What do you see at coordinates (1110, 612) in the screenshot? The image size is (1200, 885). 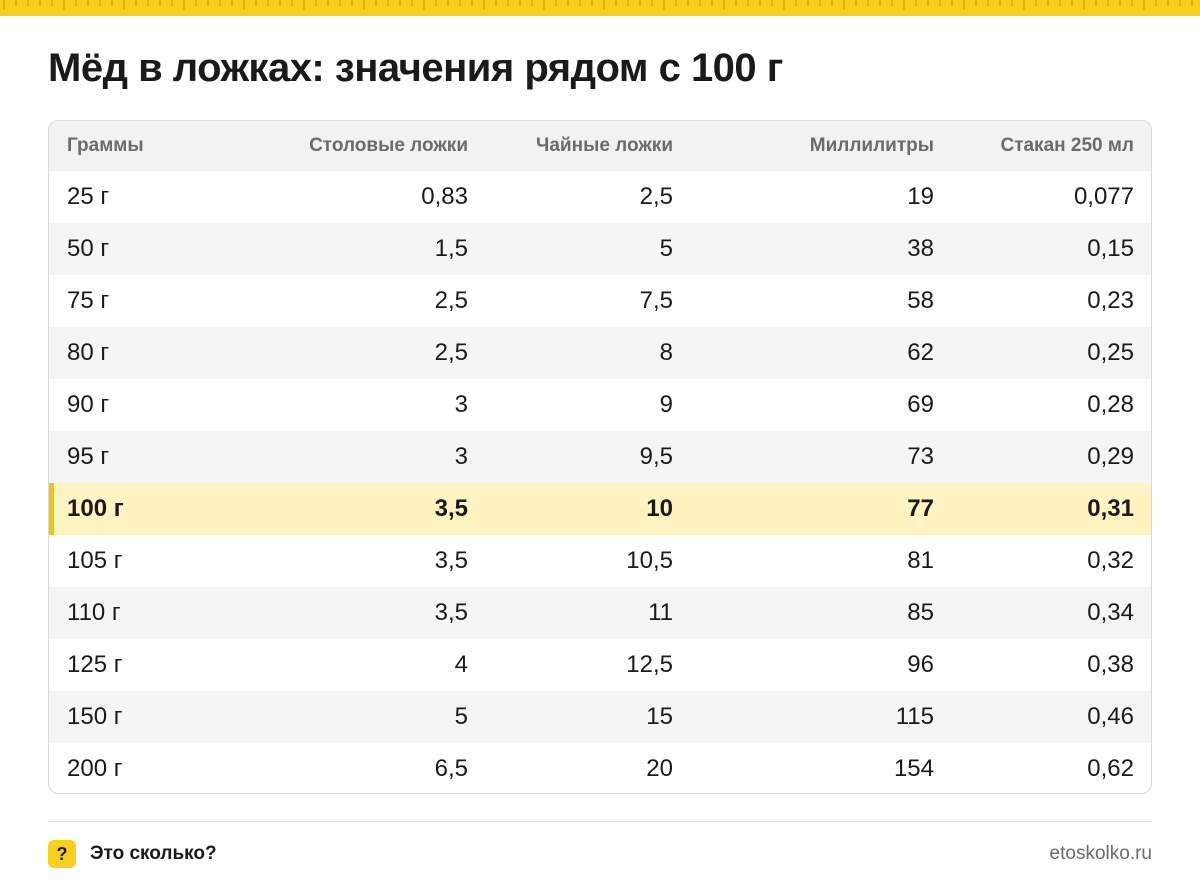 I see `cell-glass: 0,34` at bounding box center [1110, 612].